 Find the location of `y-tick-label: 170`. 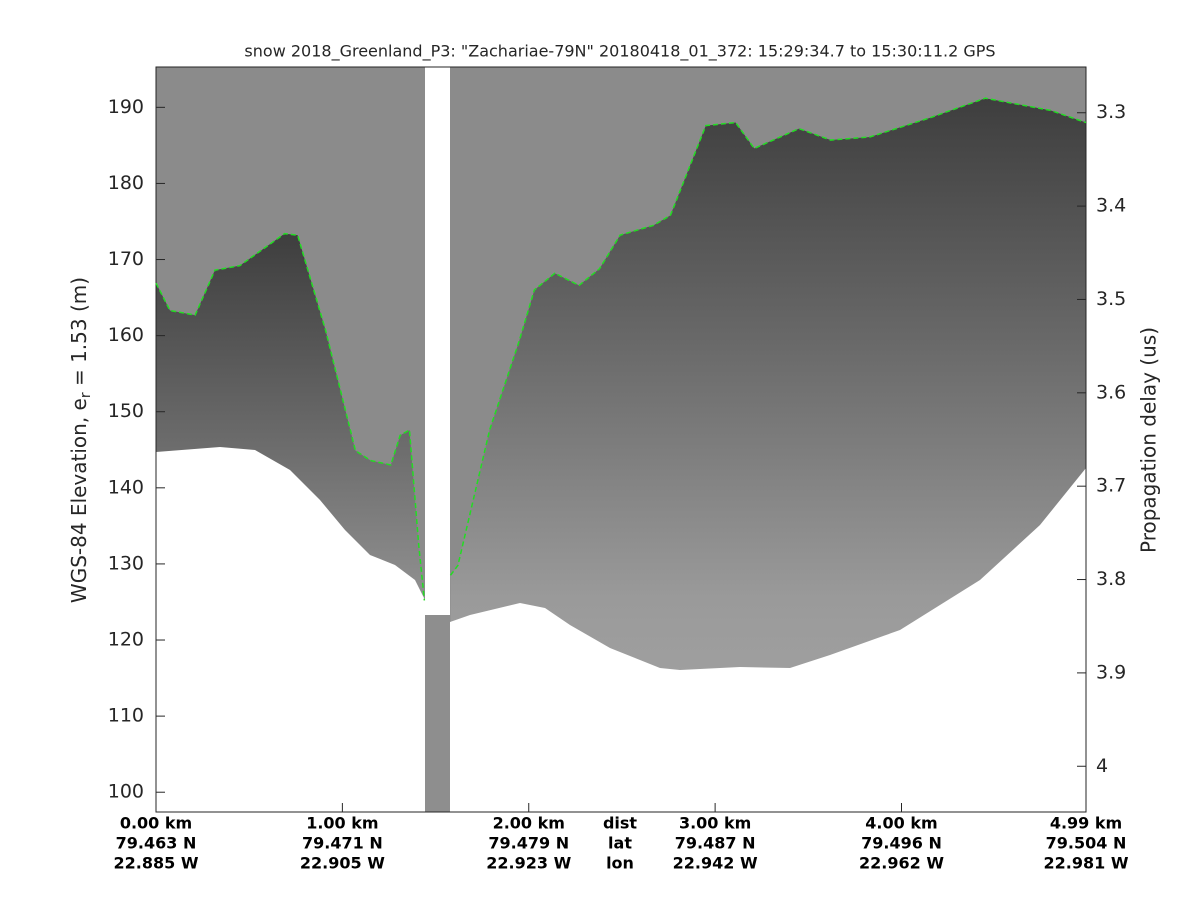

y-tick-label: 170 is located at coordinates (126, 259).